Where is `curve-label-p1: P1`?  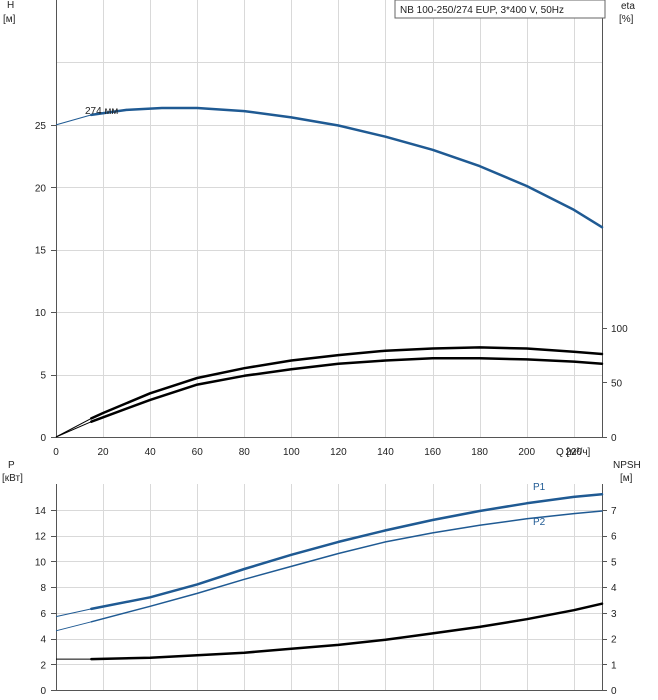
curve-label-p1: P1 is located at coordinates (539, 487).